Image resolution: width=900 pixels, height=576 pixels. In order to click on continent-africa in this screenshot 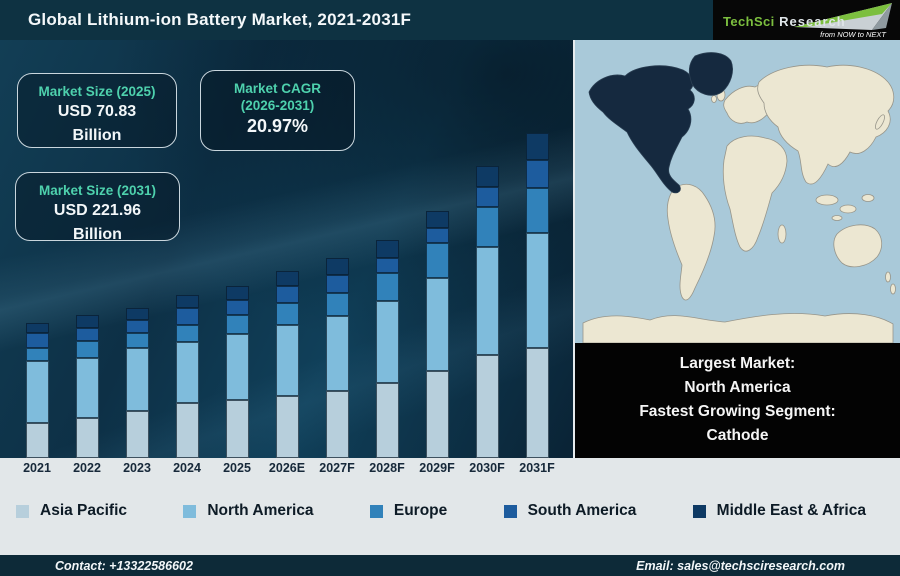, I will do `click(755, 193)`.